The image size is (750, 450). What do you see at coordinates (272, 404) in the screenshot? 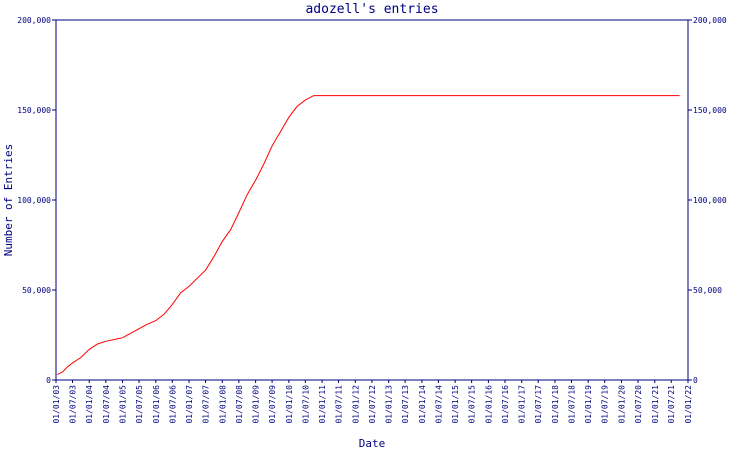
I see `x-tick-label: 01/07/09` at bounding box center [272, 404].